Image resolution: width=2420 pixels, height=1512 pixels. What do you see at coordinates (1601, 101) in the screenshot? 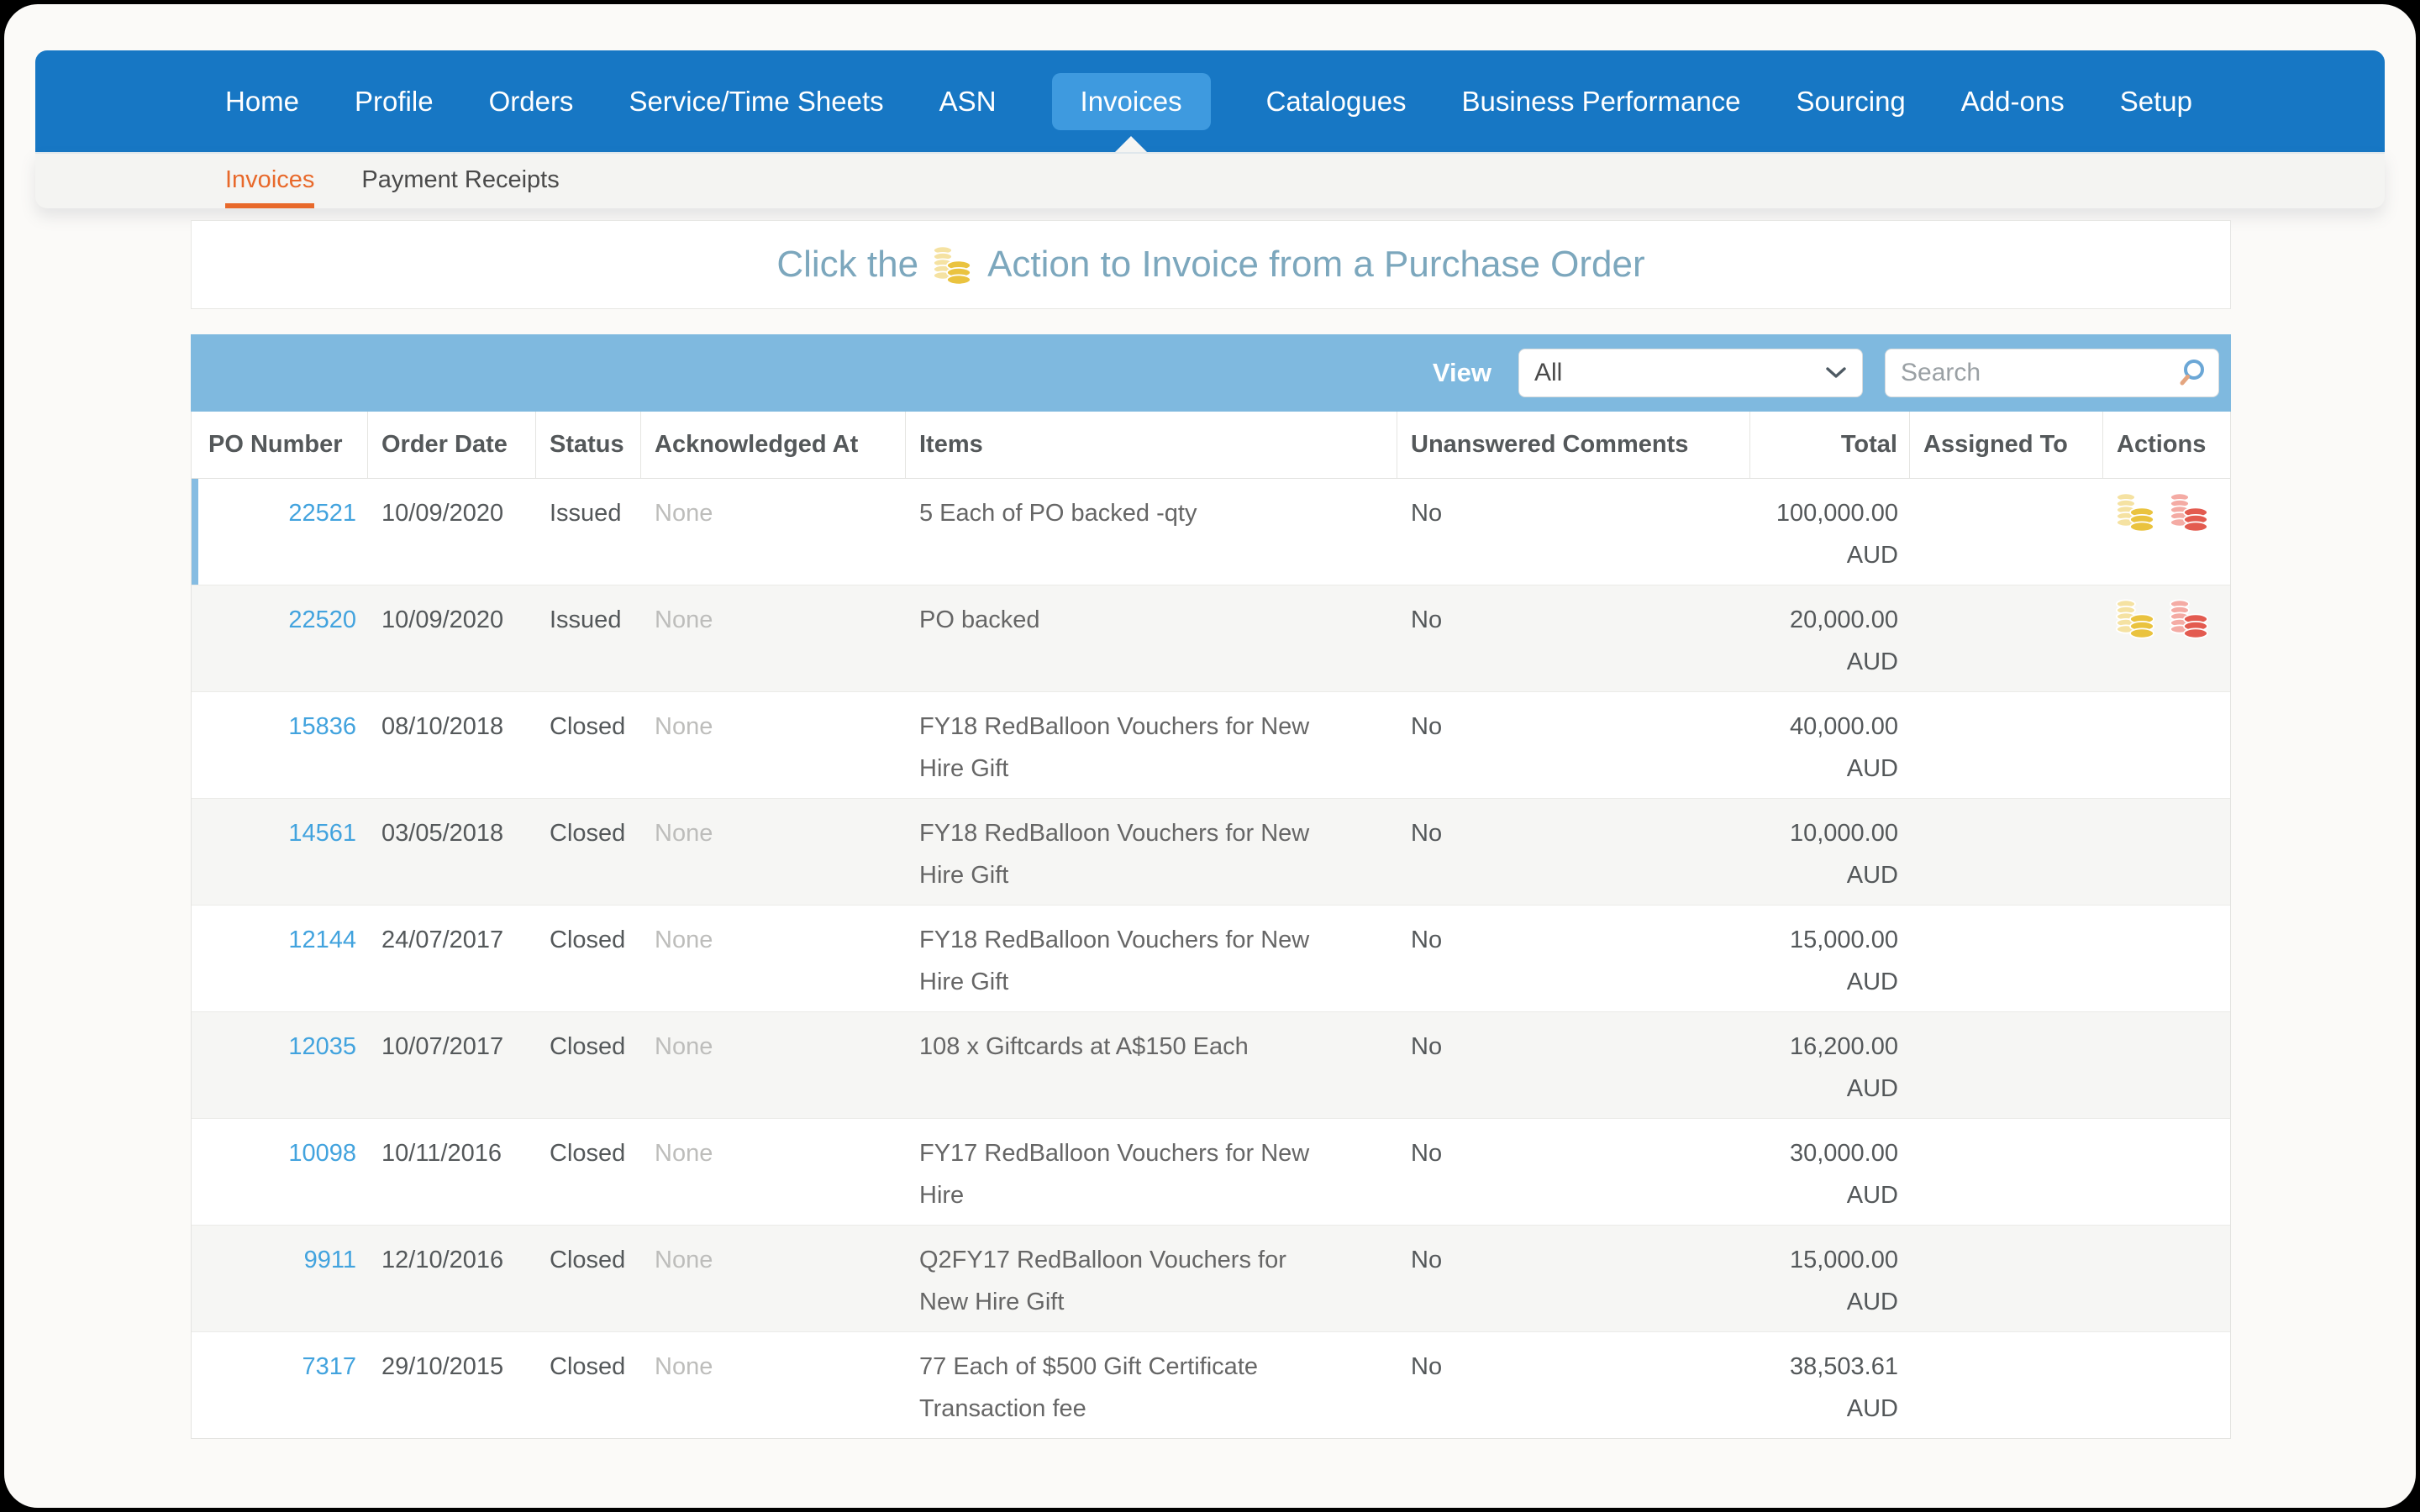
I see `nav-business-performance: Business Performance` at bounding box center [1601, 101].